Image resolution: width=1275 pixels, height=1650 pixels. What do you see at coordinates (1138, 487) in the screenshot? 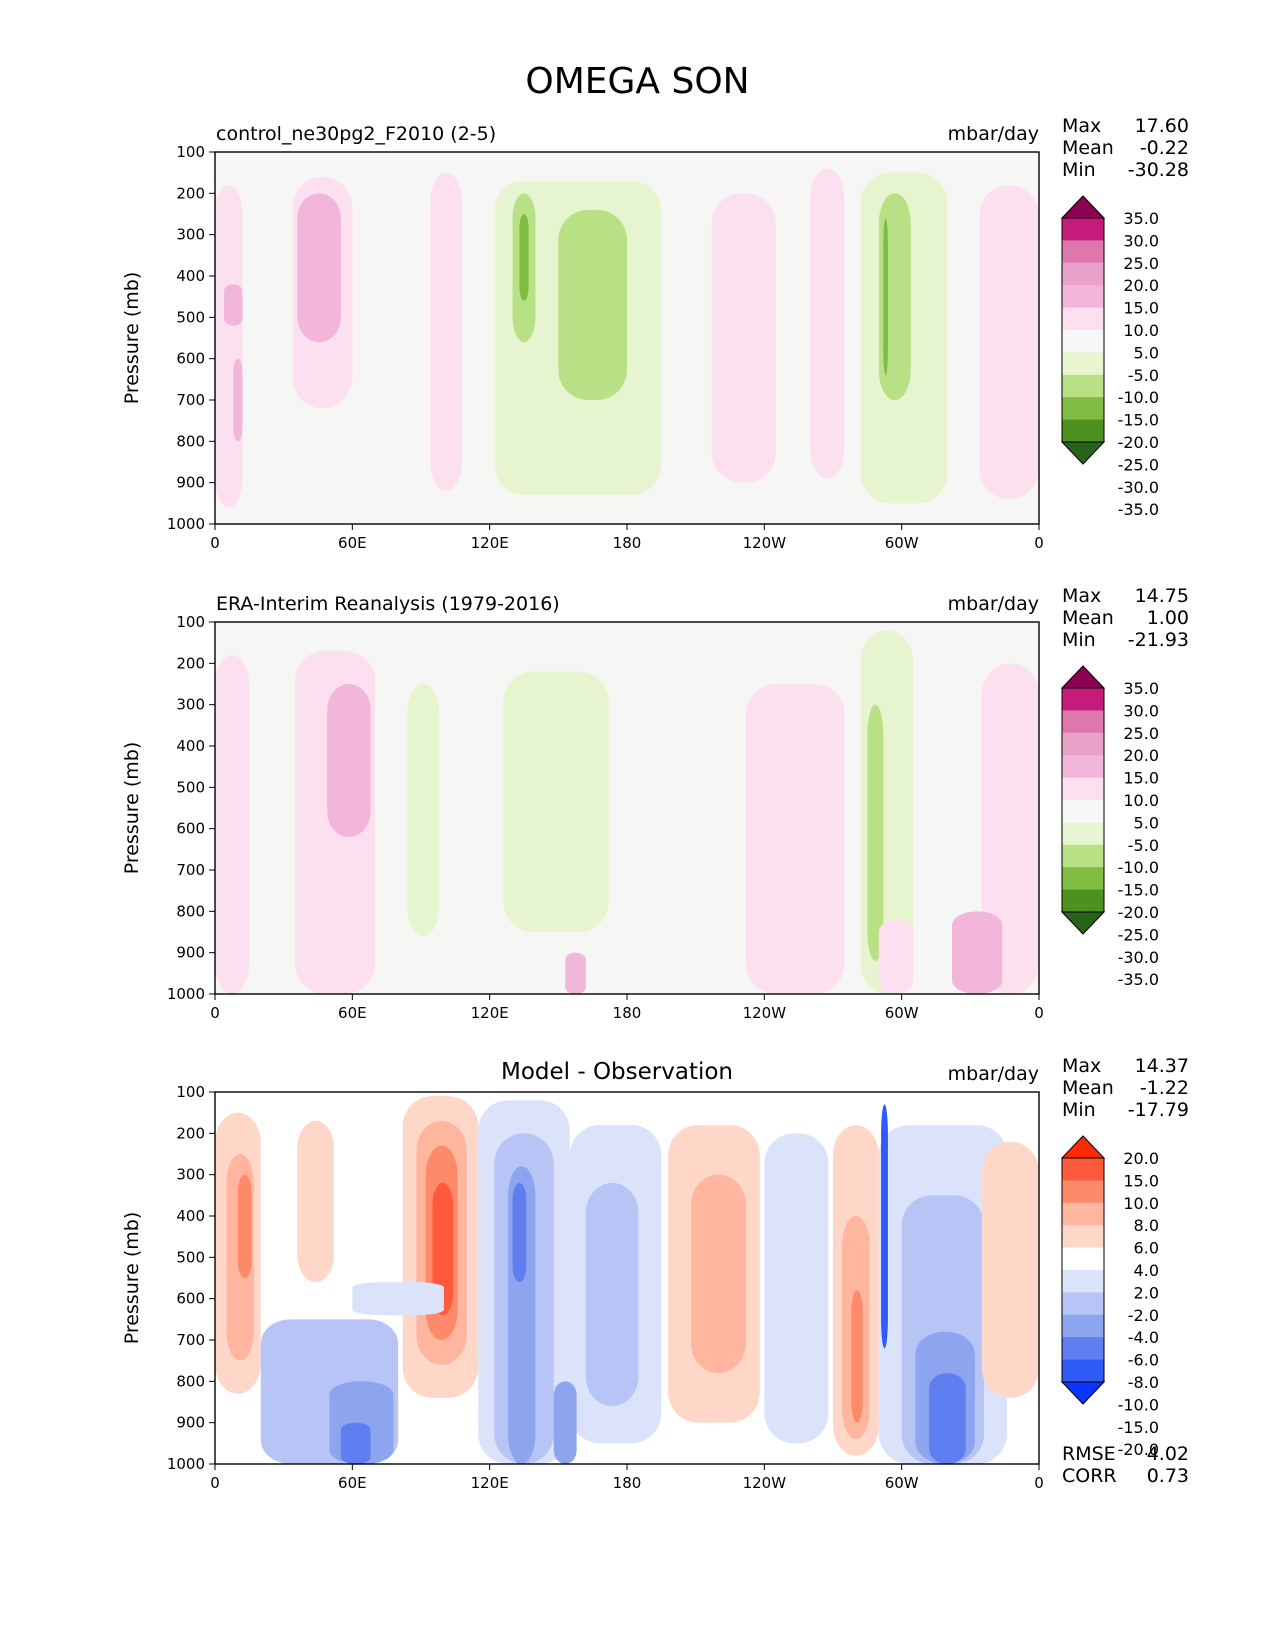
I see `colorbar-label: -30.0` at bounding box center [1138, 487].